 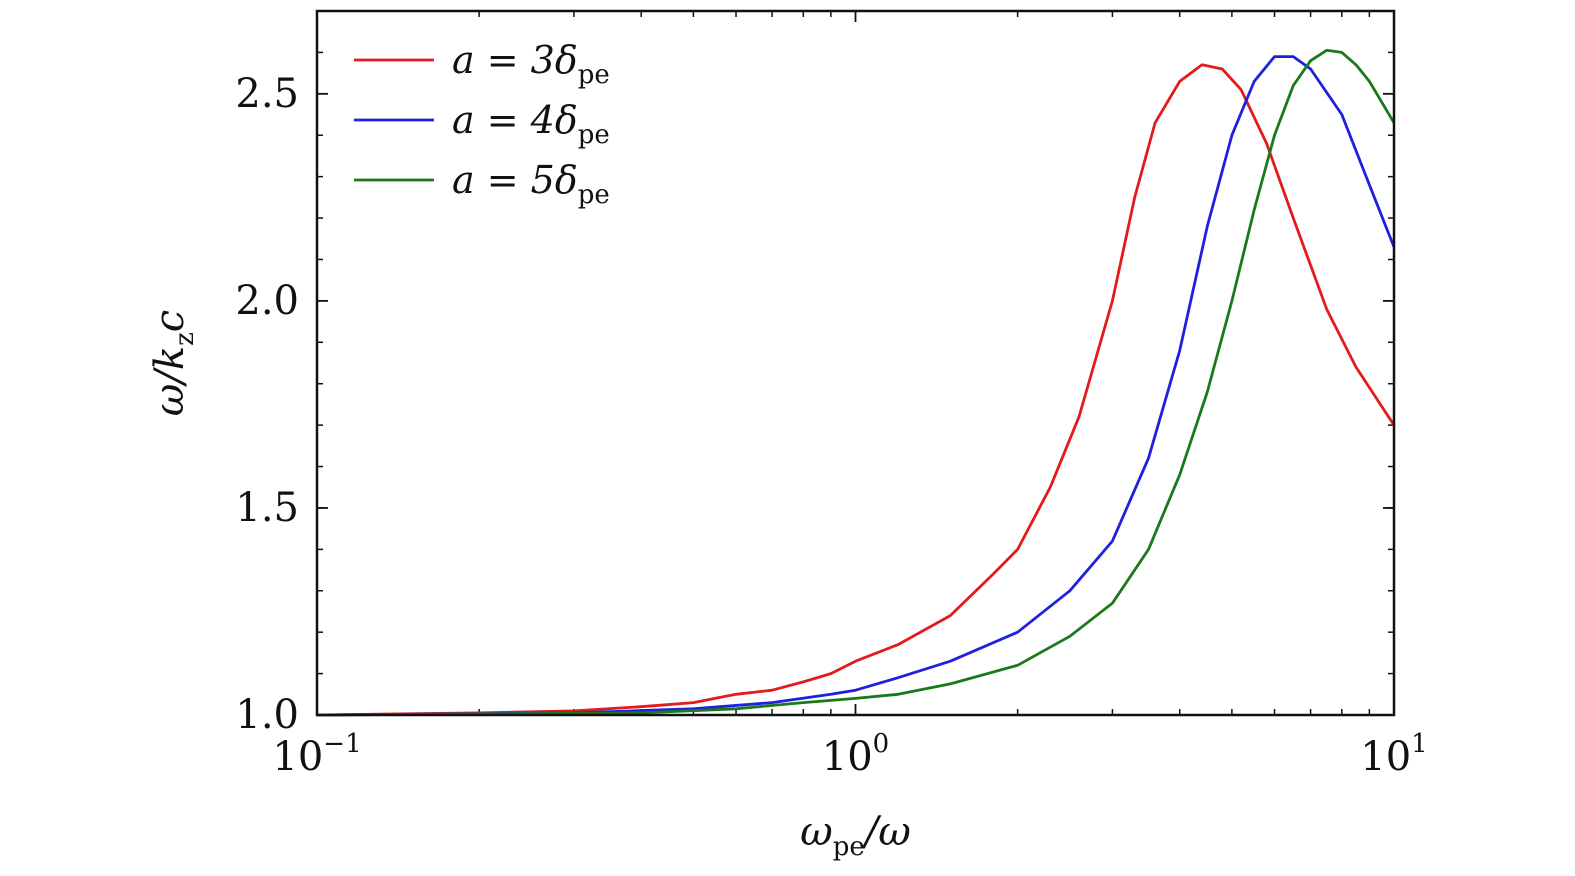 What do you see at coordinates (531, 184) in the screenshot?
I see `legend-label-3: a = 5δpe` at bounding box center [531, 184].